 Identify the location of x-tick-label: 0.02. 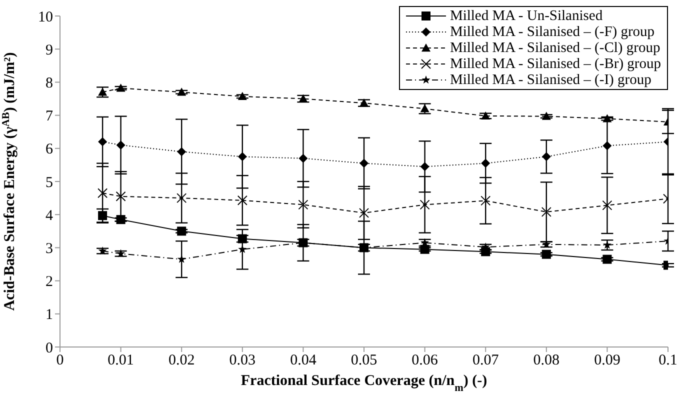
(181, 360).